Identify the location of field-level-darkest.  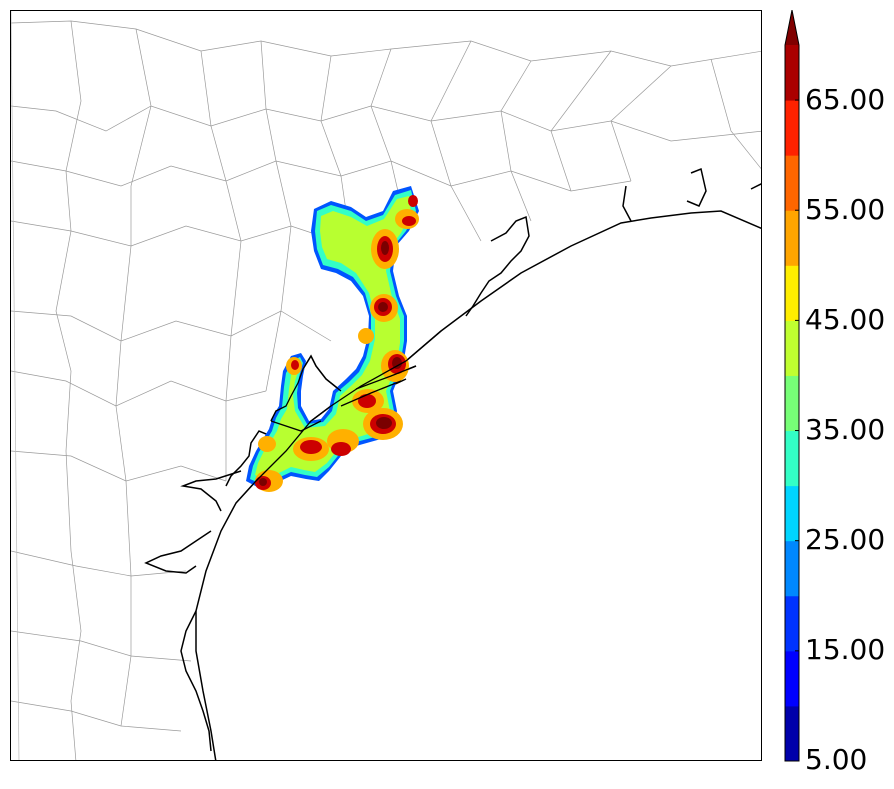
(330, 363).